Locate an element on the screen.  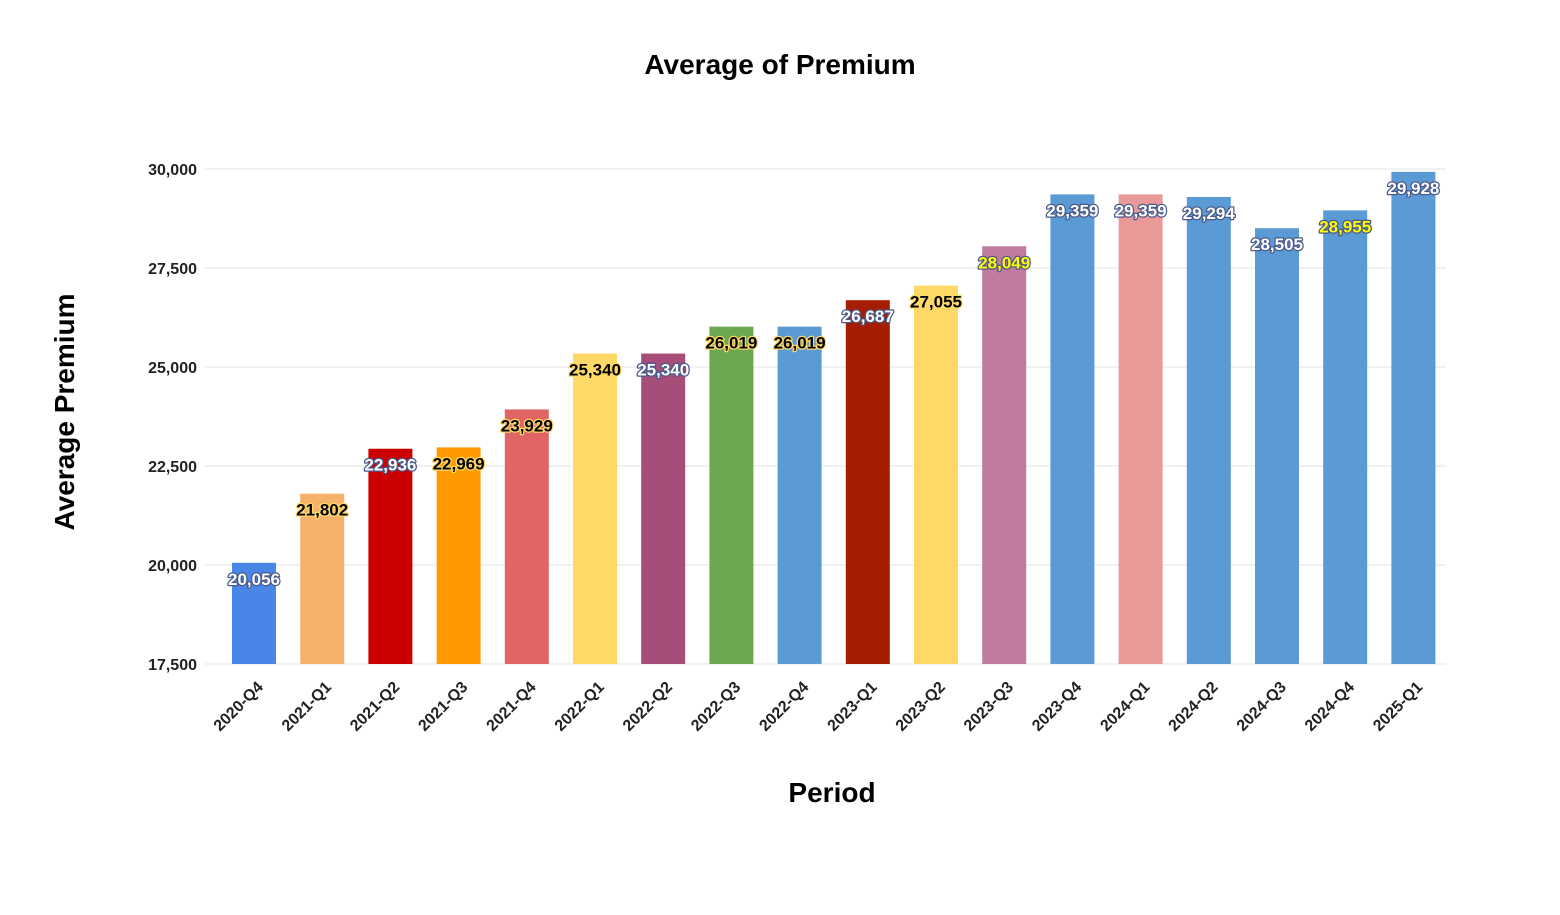
x-tick-label: 2022-Q4 is located at coordinates (784, 707).